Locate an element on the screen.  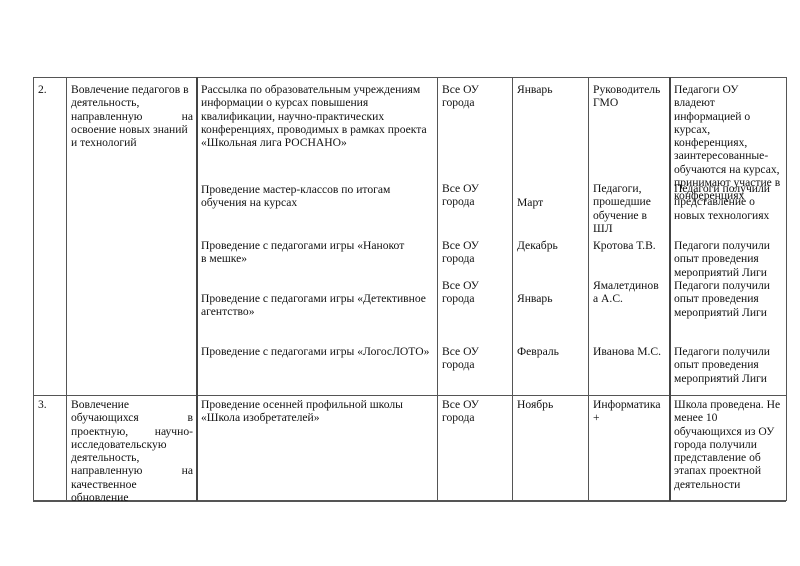
goal-line: освоение новых знаний is located at coordinates (129, 129).